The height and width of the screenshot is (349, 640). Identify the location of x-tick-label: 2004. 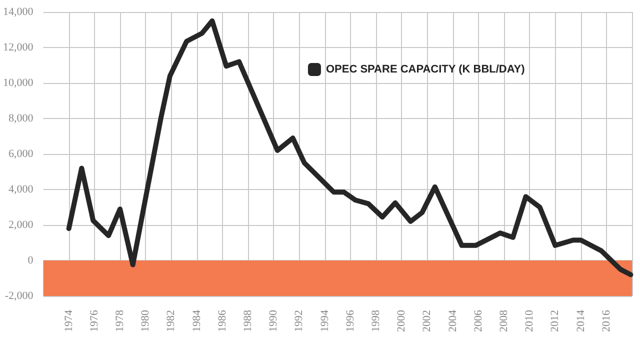
(452, 321).